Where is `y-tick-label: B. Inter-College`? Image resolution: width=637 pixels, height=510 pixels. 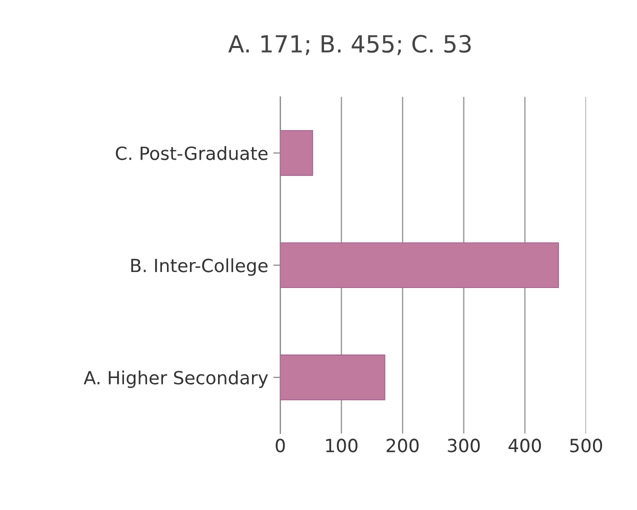 y-tick-label: B. Inter-College is located at coordinates (199, 267).